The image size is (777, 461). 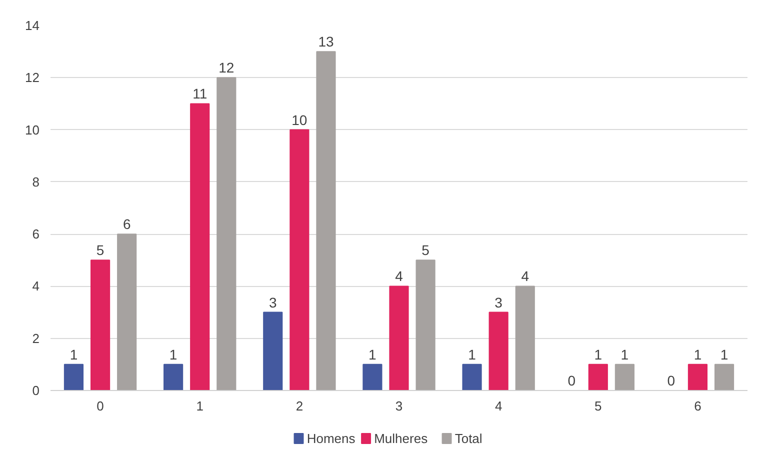 I want to click on data-label: 6, so click(x=126, y=224).